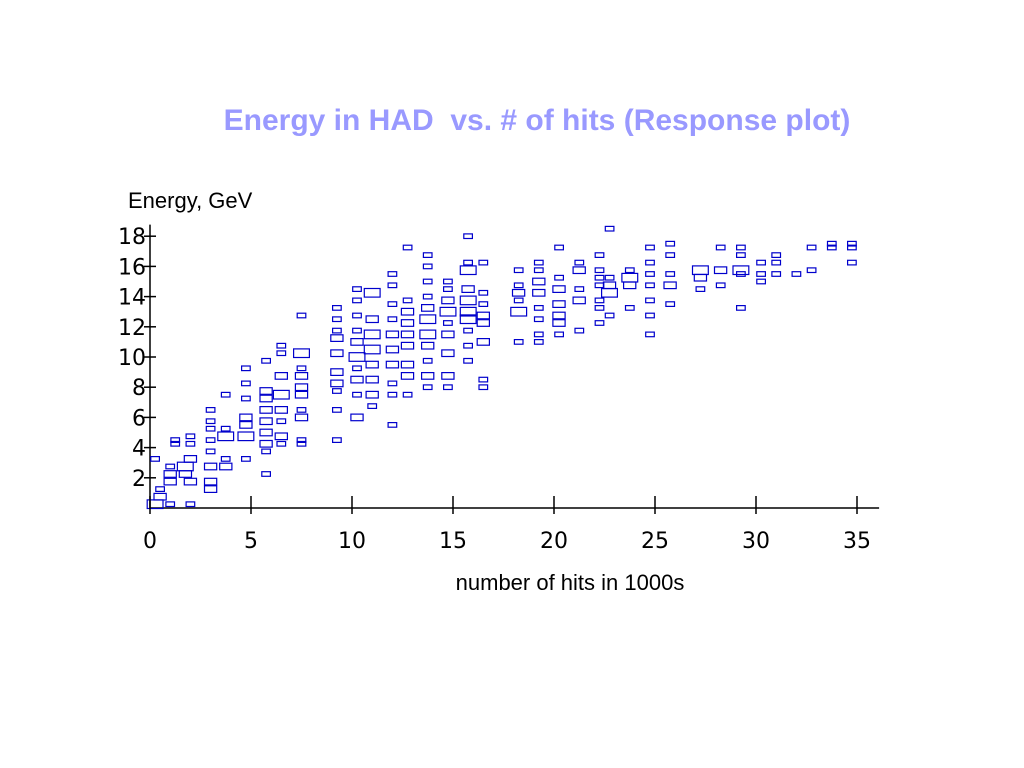 This screenshot has width=1024, height=768. I want to click on y-tick-label: 16, so click(132, 267).